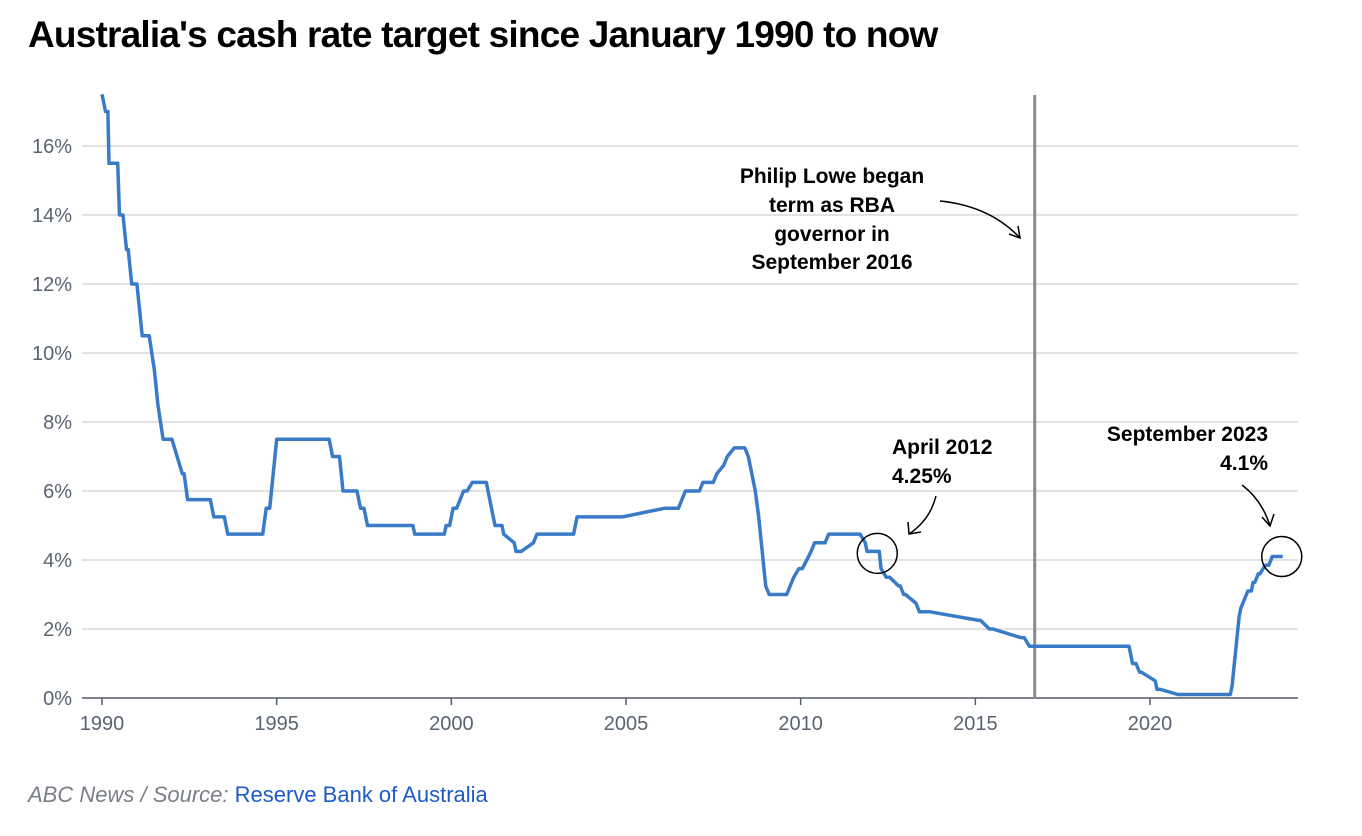  Describe the element at coordinates (800, 724) in the screenshot. I see `x-tick-label: 2010` at that location.